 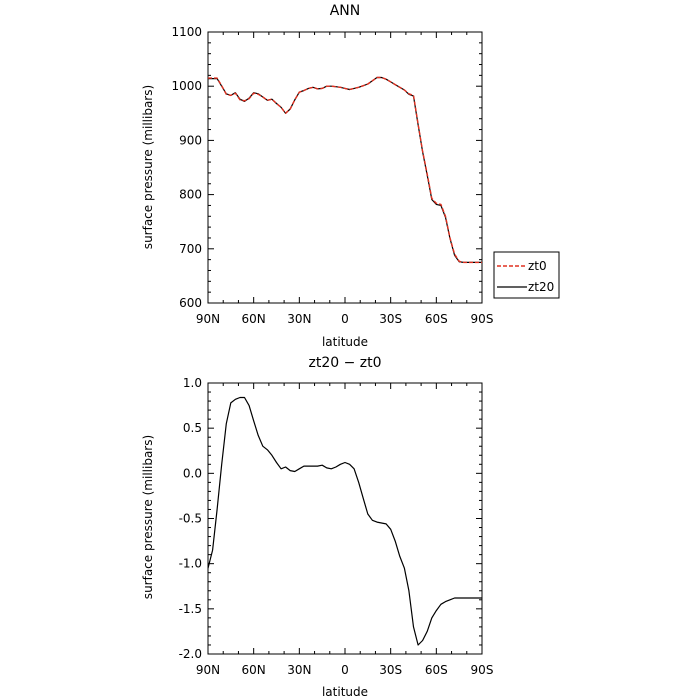 What do you see at coordinates (208, 319) in the screenshot?
I see `x-tick-label-top: 90N` at bounding box center [208, 319].